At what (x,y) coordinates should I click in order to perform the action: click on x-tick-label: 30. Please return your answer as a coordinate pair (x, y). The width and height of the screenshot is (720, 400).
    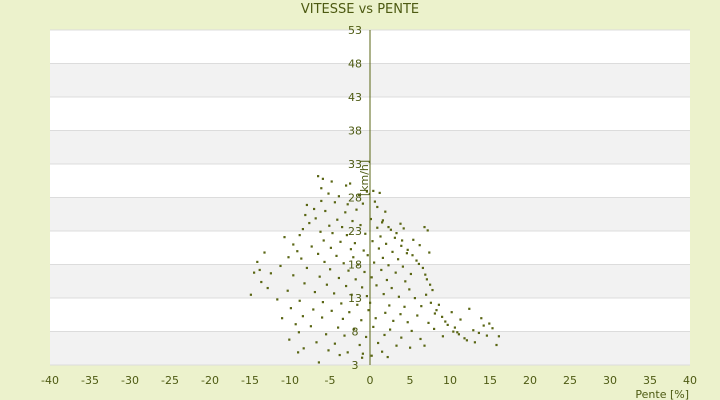
    Looking at the image, I should click on (610, 380).